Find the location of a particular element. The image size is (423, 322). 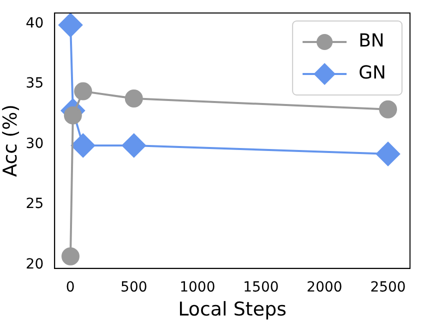

legend-label: GN is located at coordinates (372, 73).